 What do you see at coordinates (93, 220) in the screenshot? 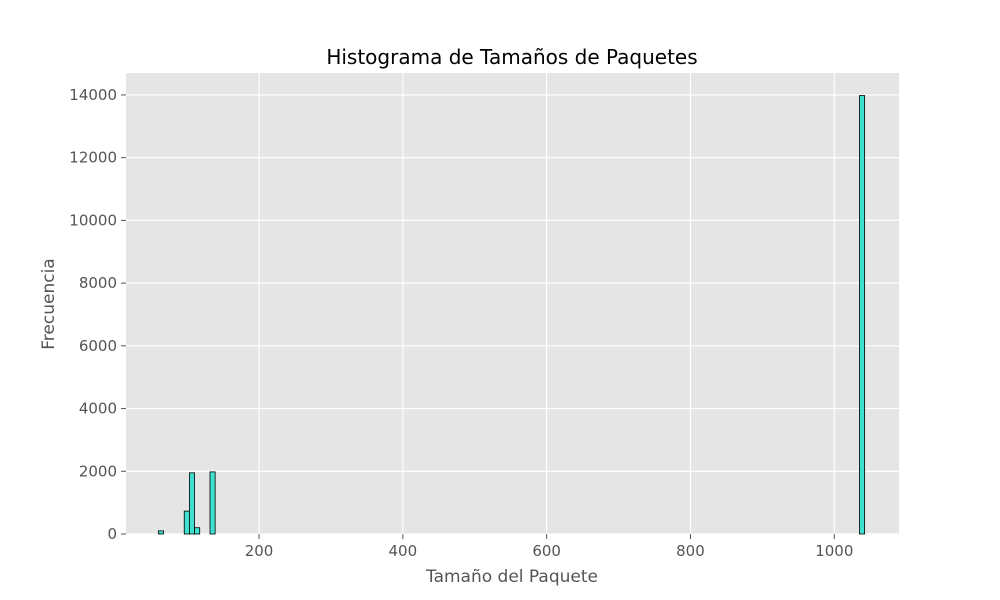
I see `y-tick-label: 10000` at bounding box center [93, 220].